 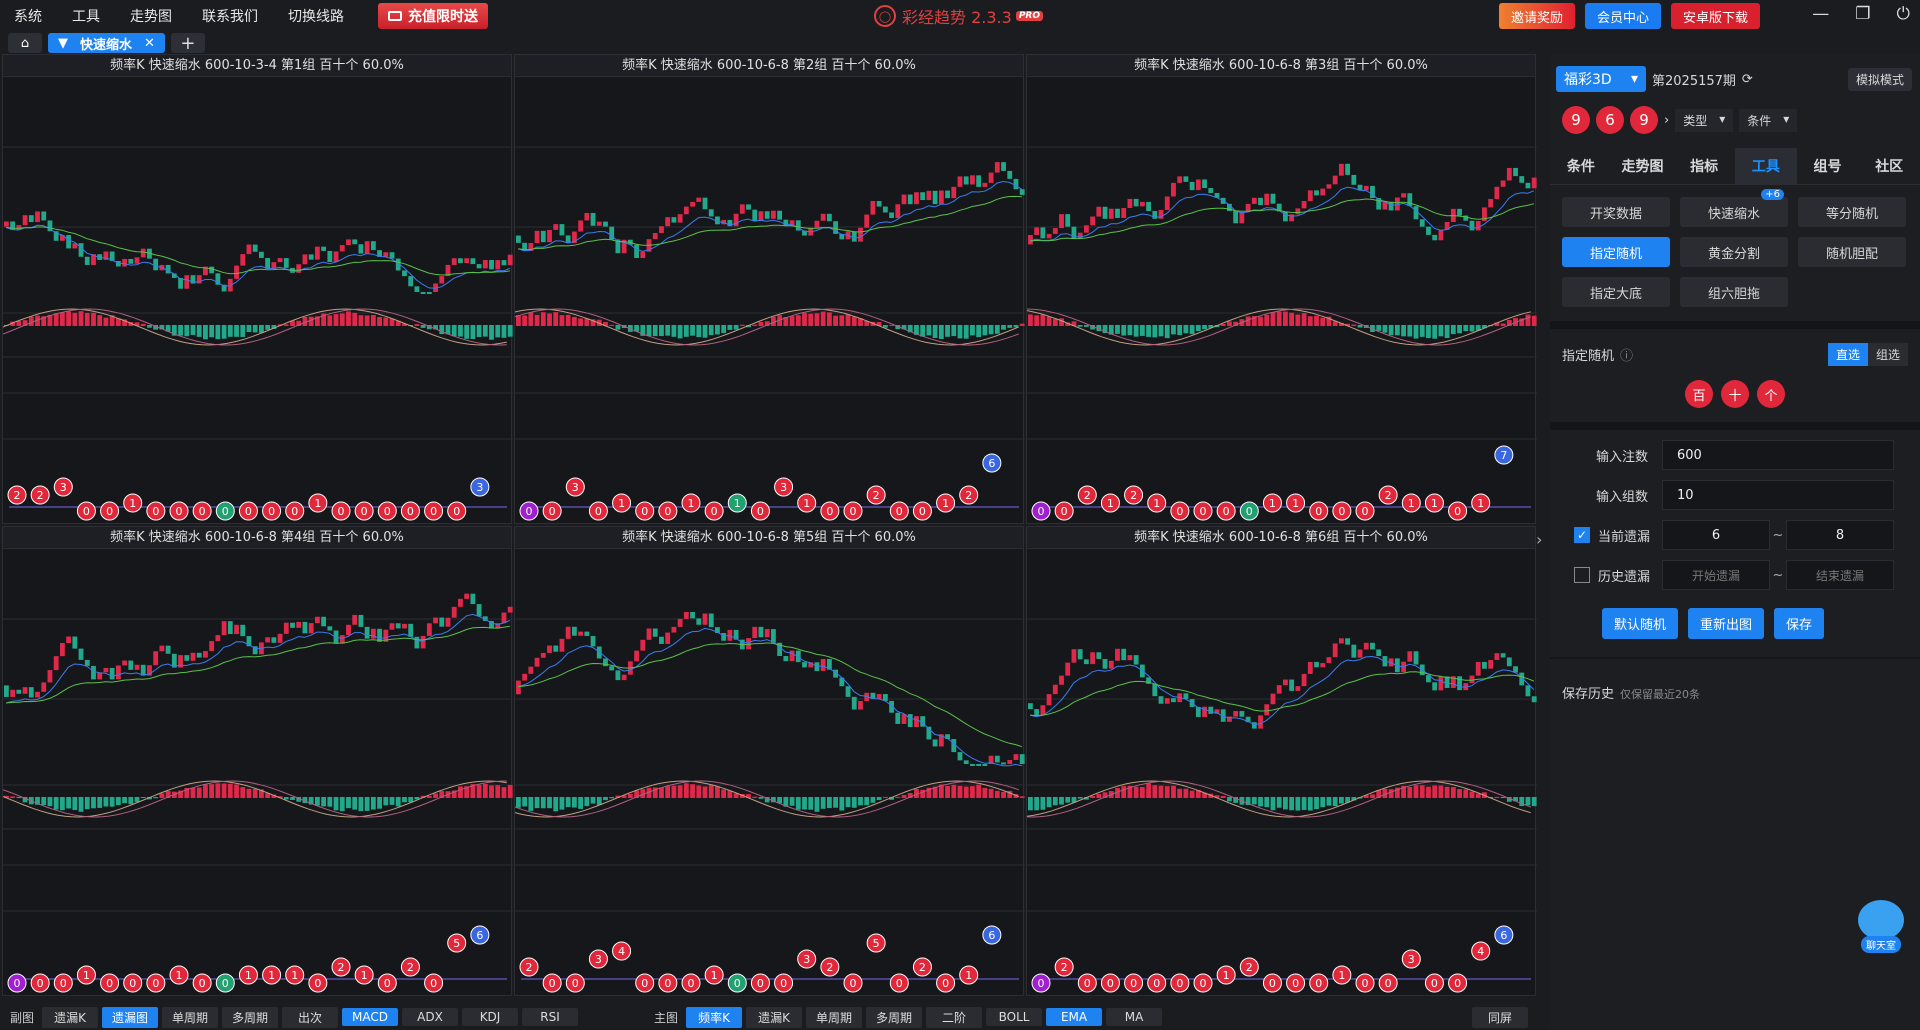 What do you see at coordinates (1582, 535) in the screenshot?
I see `current-miss-checkbox: ✓` at bounding box center [1582, 535].